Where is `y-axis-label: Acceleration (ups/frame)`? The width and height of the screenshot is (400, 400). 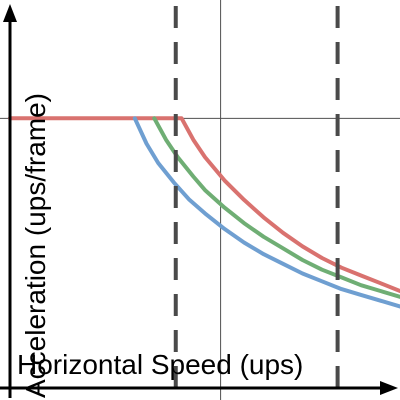
y-axis-label: Acceleration (ups/frame) is located at coordinates (35, 245).